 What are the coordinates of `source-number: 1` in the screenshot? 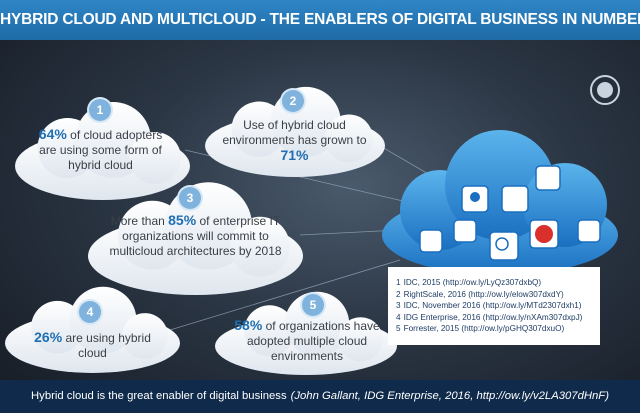 It's located at (398, 282).